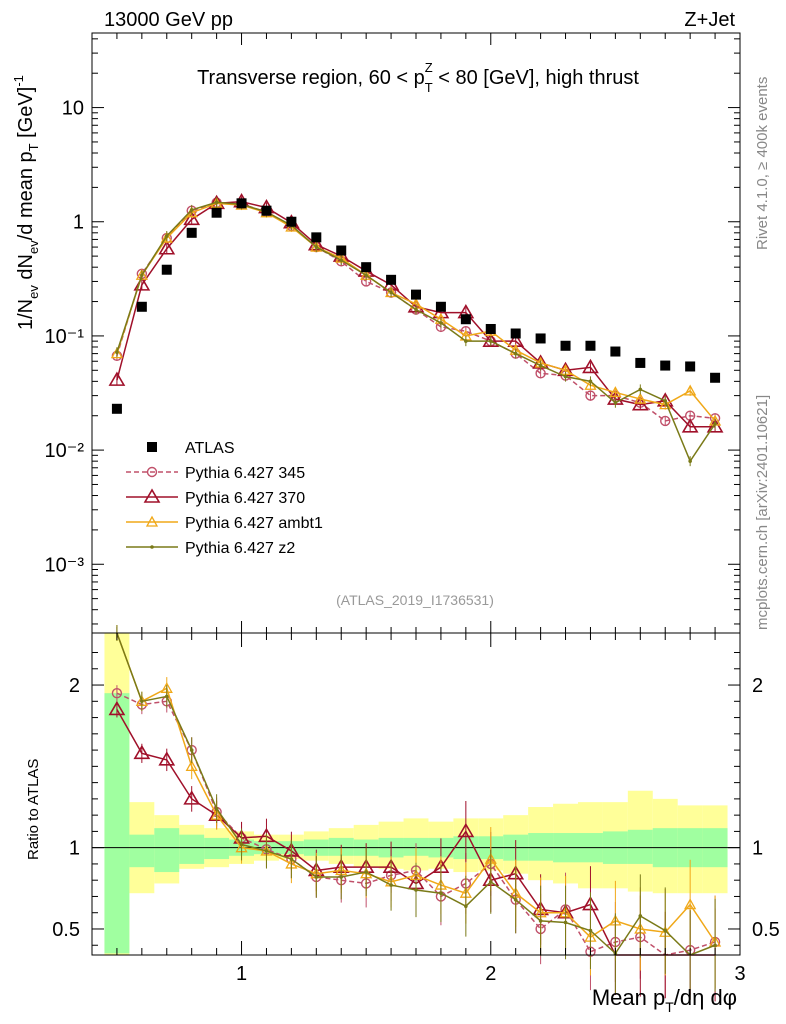 The image size is (786, 1024). I want to click on legend-label: Pythia 6.427 345, so click(245, 473).